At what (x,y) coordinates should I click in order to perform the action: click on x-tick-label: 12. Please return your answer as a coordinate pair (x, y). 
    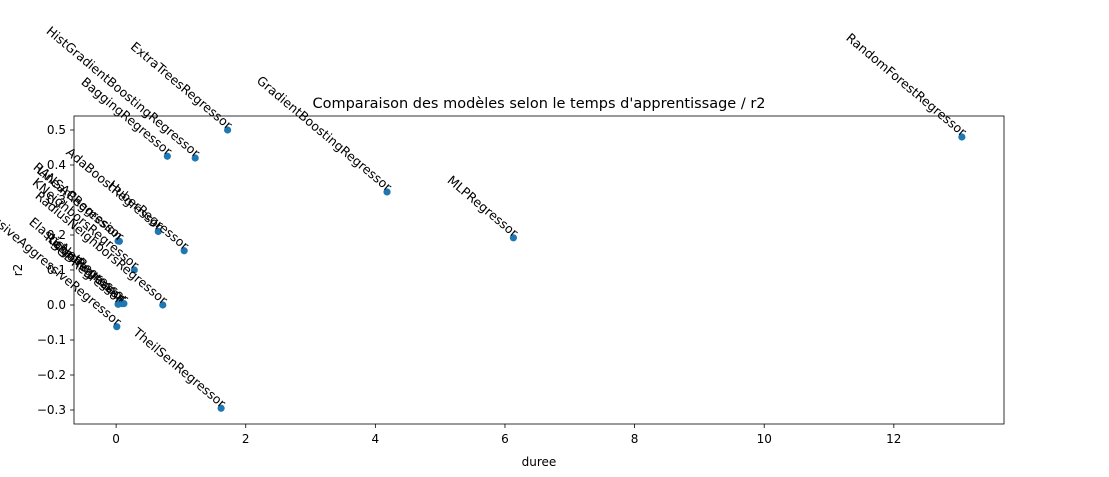
    Looking at the image, I should click on (893, 439).